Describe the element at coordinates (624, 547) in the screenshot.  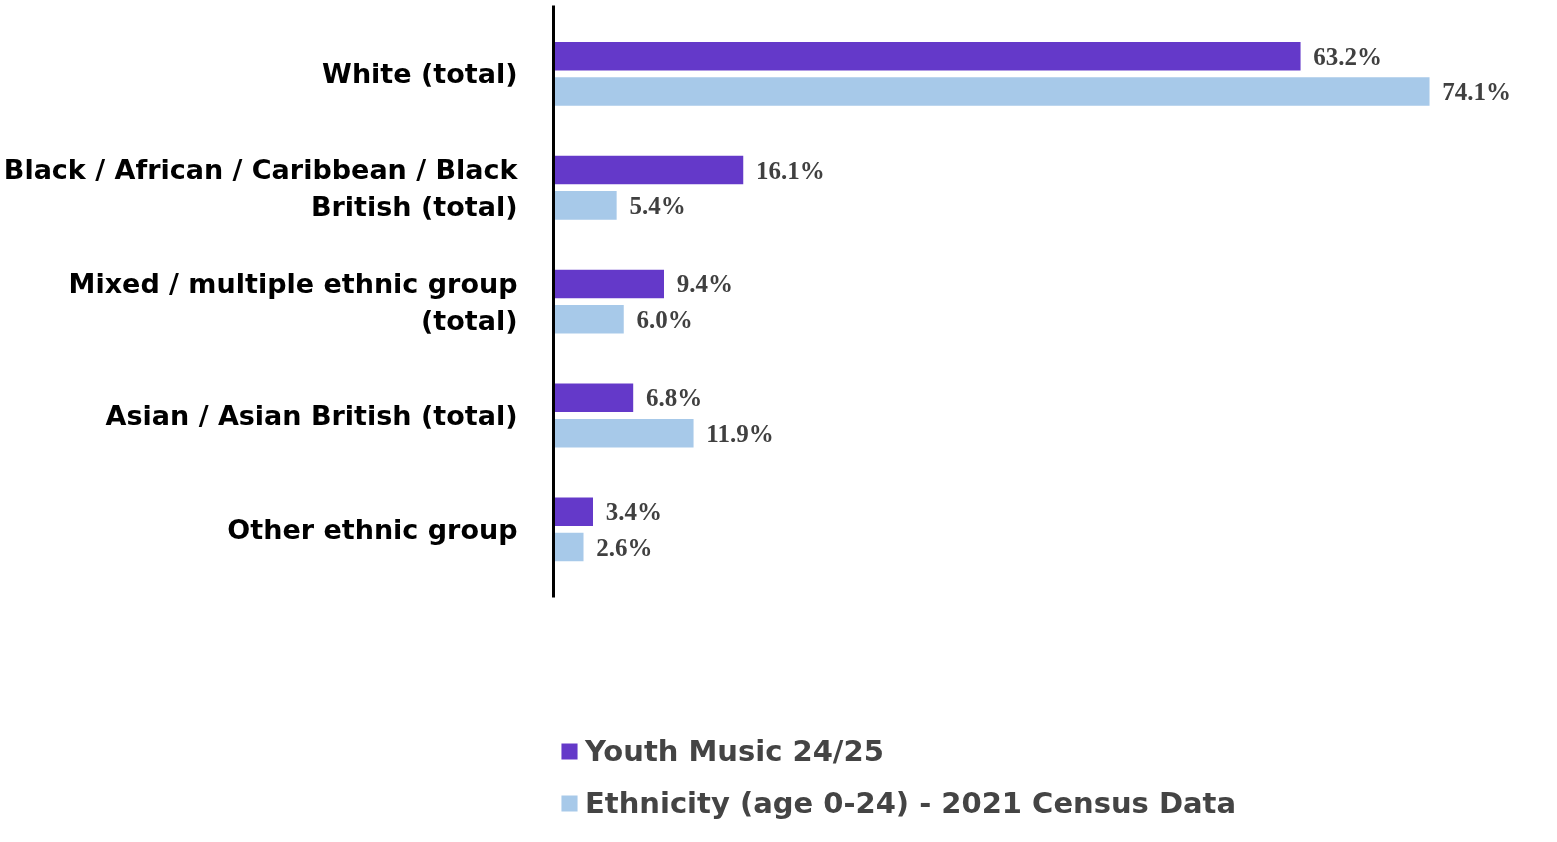
I see `data-label: 2.6%` at that location.